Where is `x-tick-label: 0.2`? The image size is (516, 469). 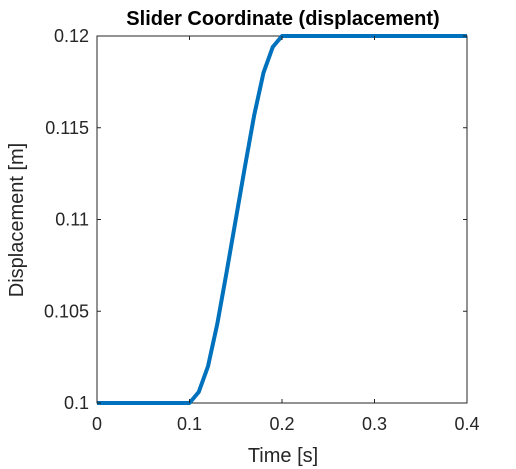 x-tick-label: 0.2 is located at coordinates (281, 424).